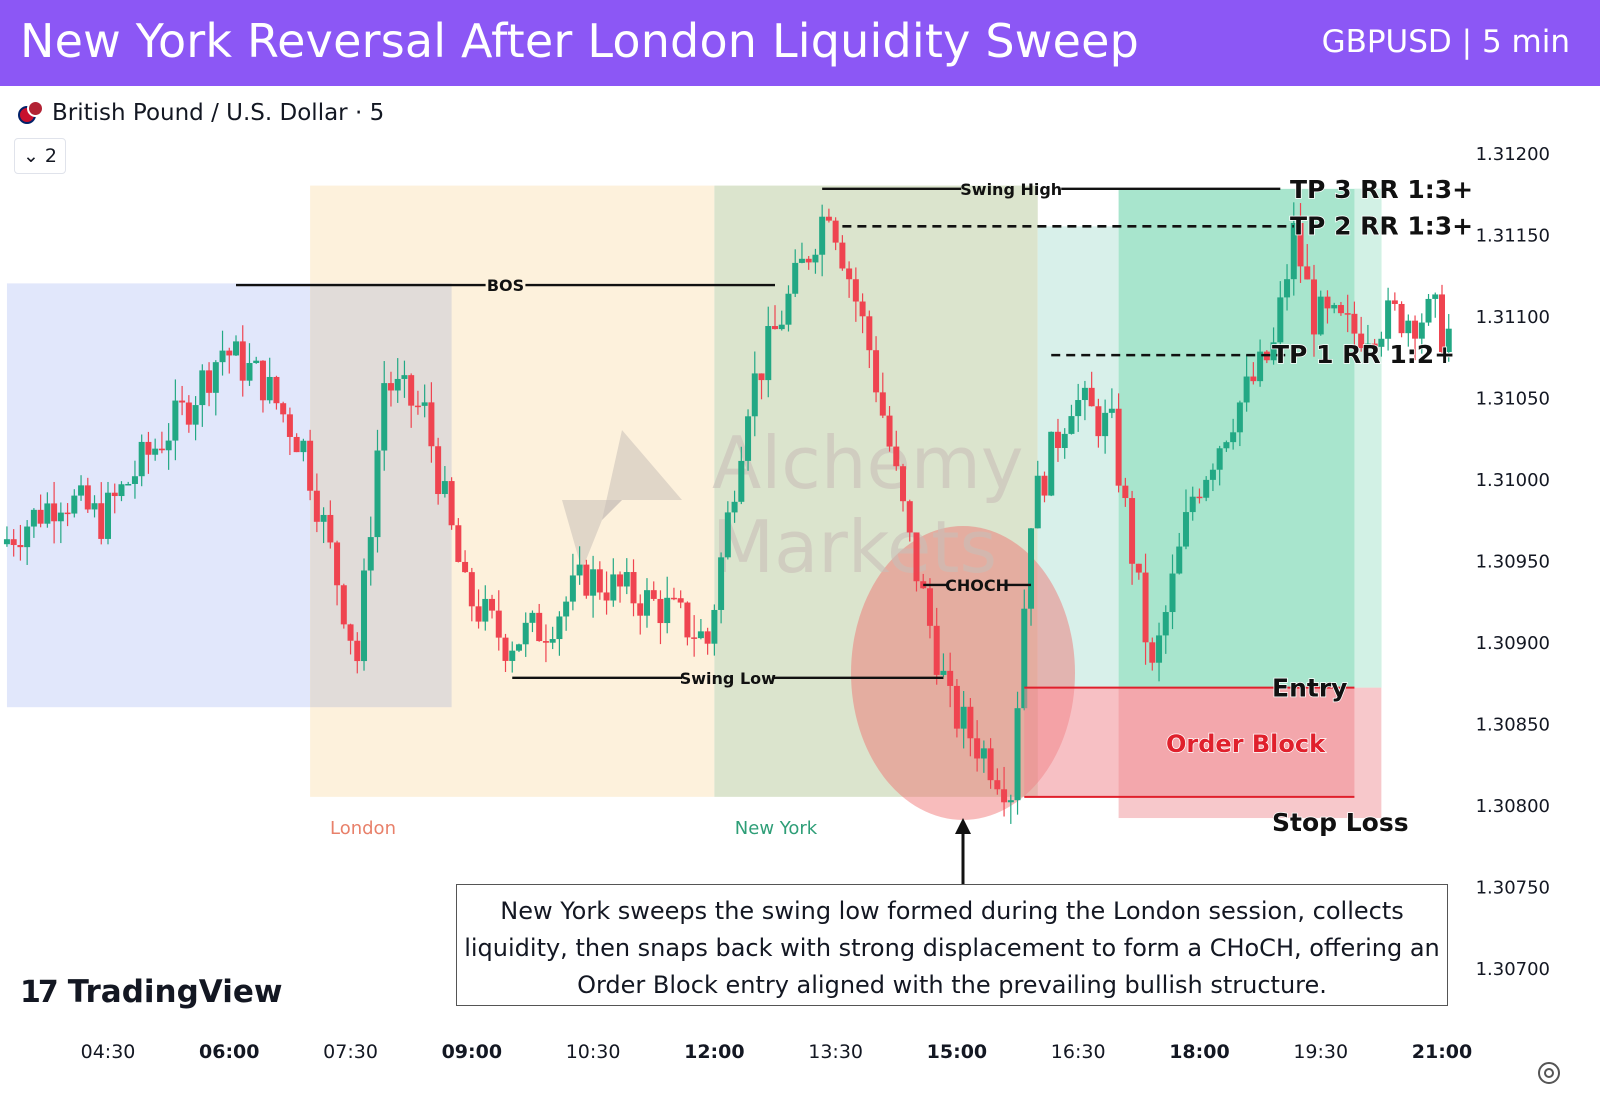  Describe the element at coordinates (1513, 399) in the screenshot. I see `y-tick-label: 1.31050` at that location.